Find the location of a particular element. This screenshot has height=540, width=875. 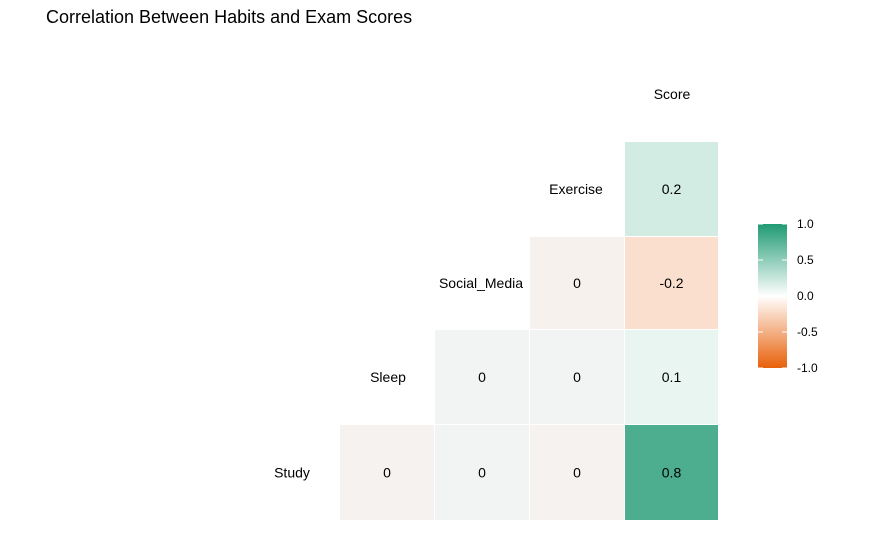

heatmap-cell-sleep-score is located at coordinates (671, 377).